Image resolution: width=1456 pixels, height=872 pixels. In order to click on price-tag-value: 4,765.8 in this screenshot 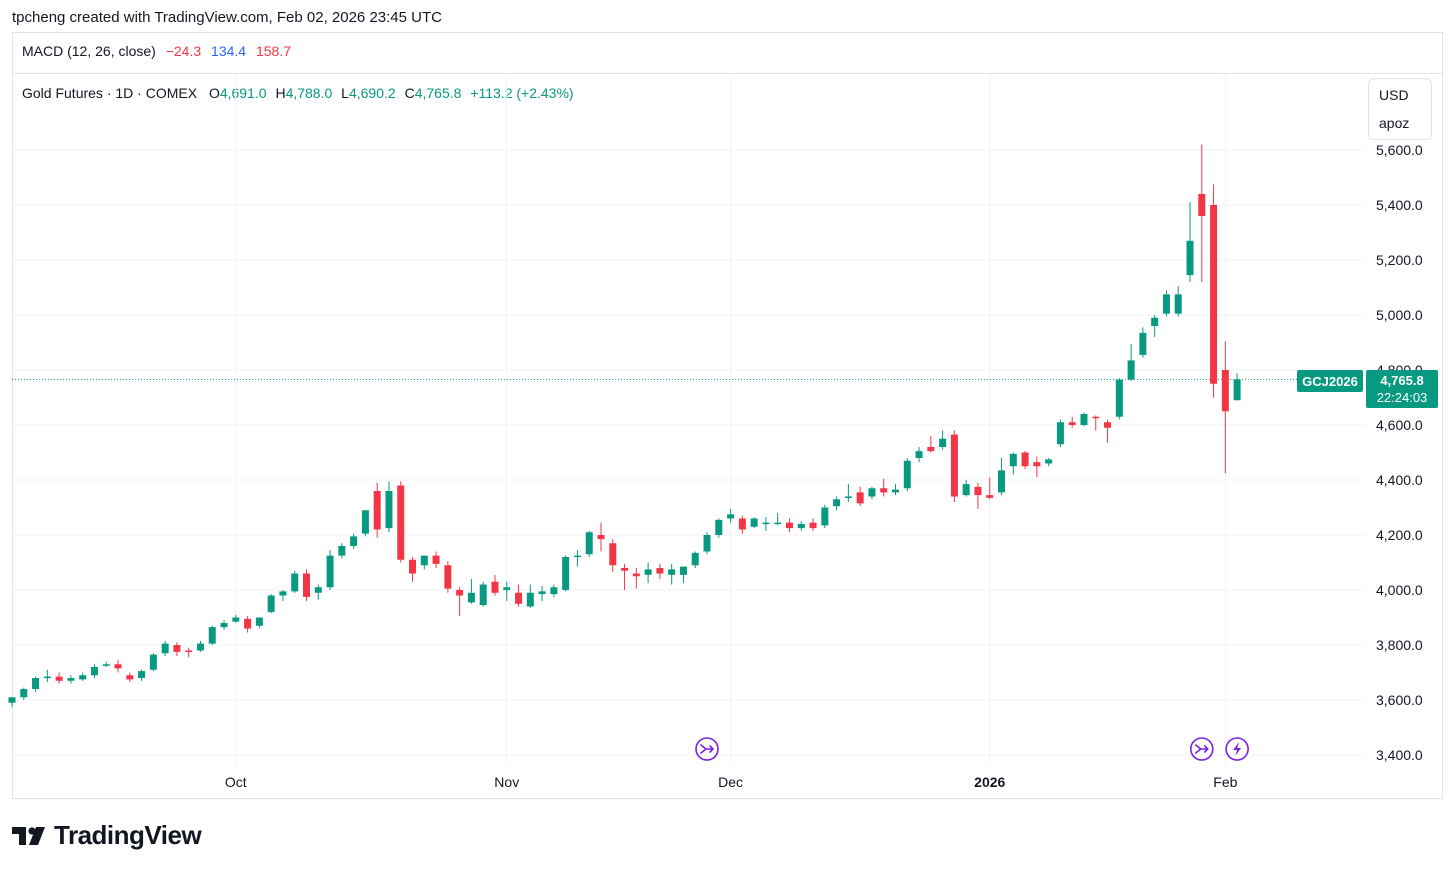, I will do `click(1401, 380)`.